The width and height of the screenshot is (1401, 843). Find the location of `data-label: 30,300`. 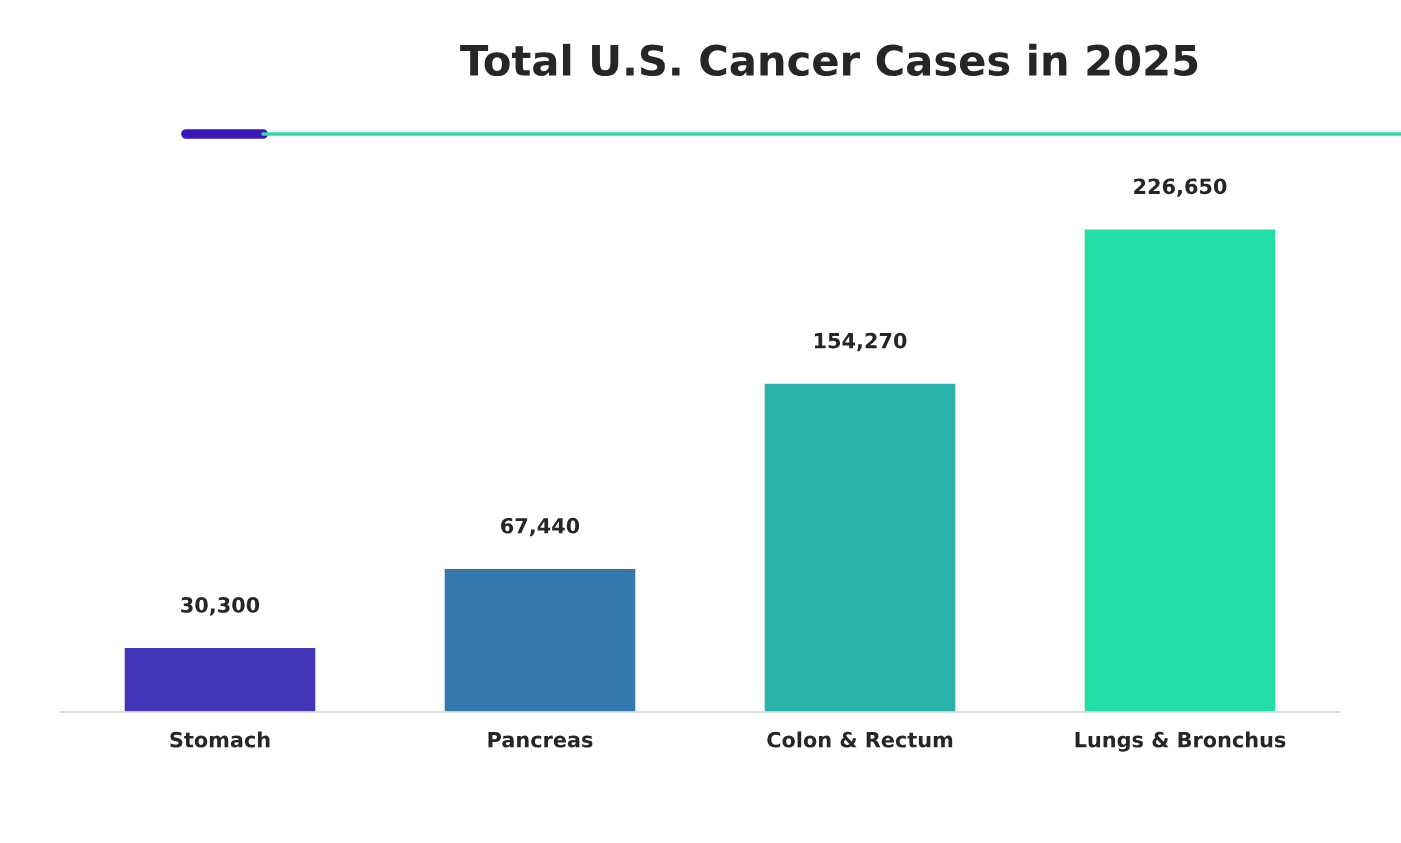

data-label: 30,300 is located at coordinates (220, 606).